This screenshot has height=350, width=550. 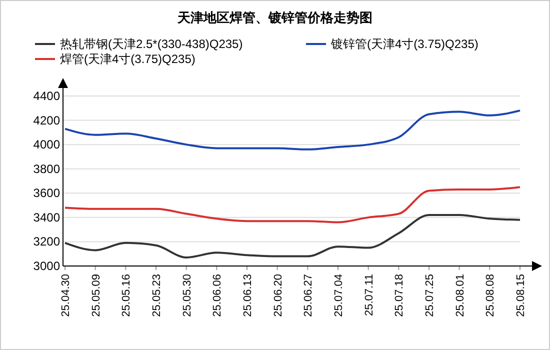 What do you see at coordinates (490, 295) in the screenshot?
I see `x-tick-label: 25.08.08` at bounding box center [490, 295].